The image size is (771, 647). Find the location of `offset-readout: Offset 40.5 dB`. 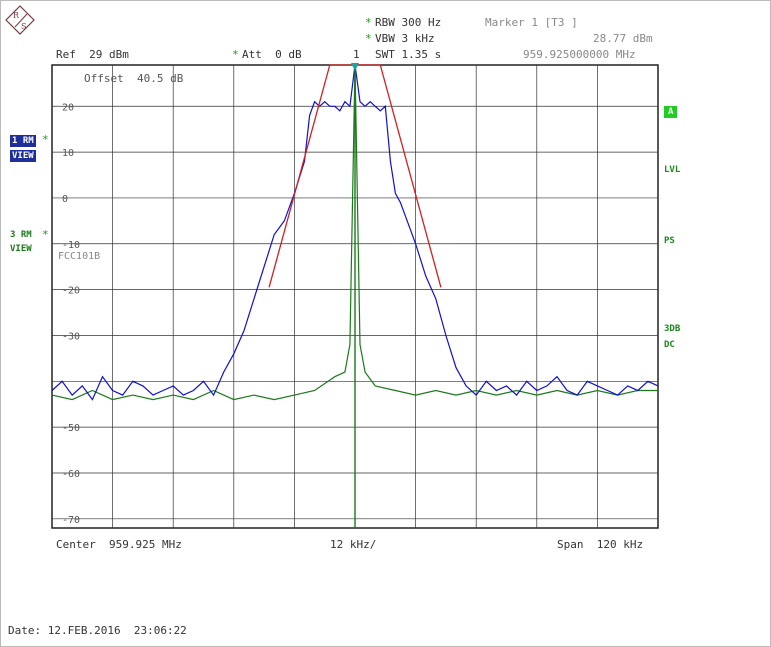

offset-readout: Offset 40.5 dB is located at coordinates (134, 78).